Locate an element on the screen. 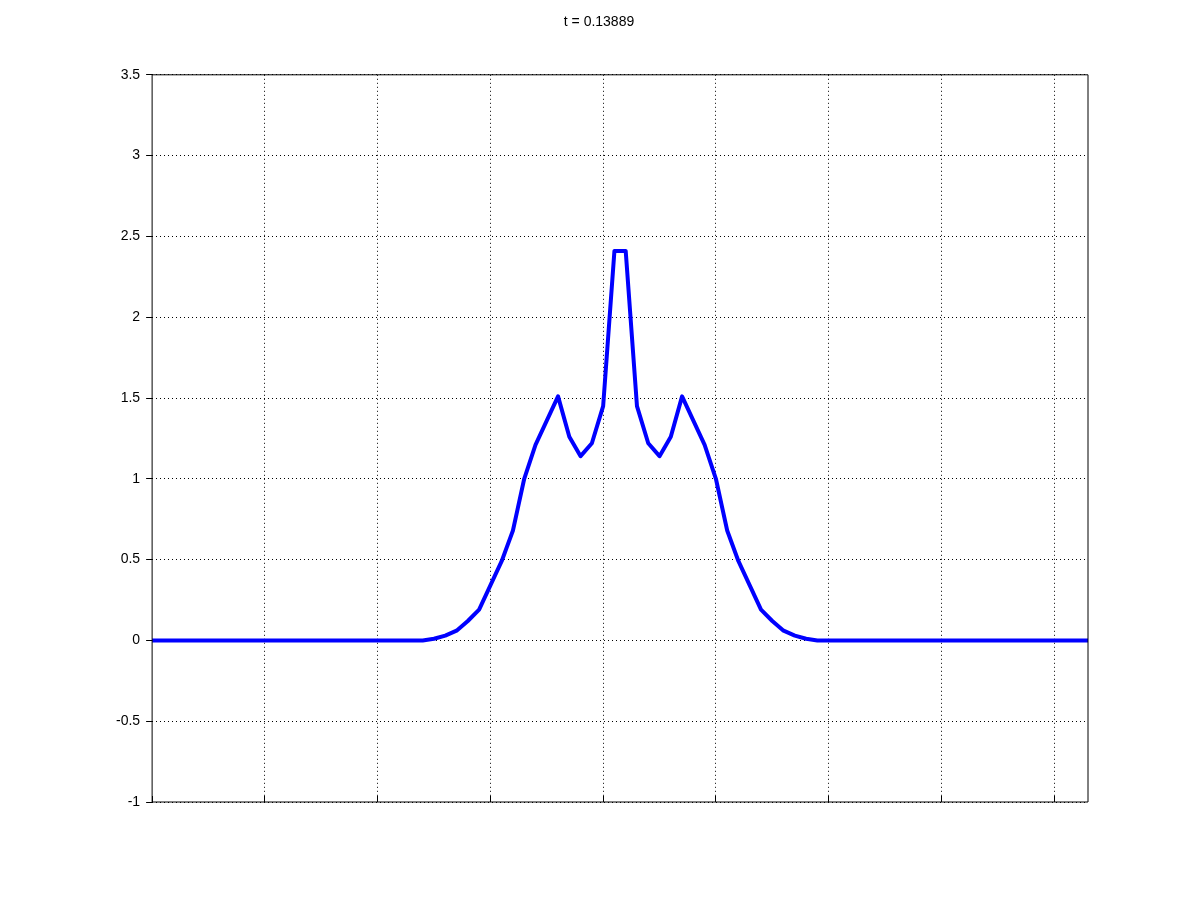 This screenshot has height=900, width=1200. y-tick-label: 2 is located at coordinates (136, 316).